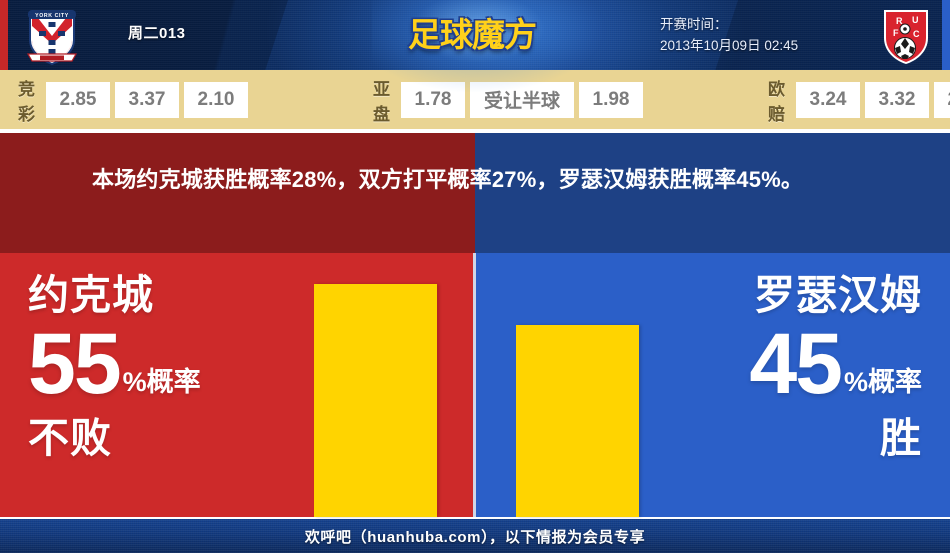 Image resolution: width=950 pixels, height=553 pixels. What do you see at coordinates (433, 99) in the screenshot?
I see `odds-cell-home: 1.78` at bounding box center [433, 99].